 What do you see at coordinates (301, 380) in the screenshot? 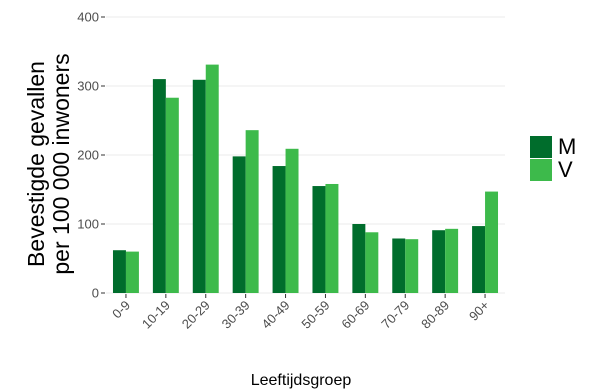
I see `x-axis-label: Leeftijdsgroep` at bounding box center [301, 380].